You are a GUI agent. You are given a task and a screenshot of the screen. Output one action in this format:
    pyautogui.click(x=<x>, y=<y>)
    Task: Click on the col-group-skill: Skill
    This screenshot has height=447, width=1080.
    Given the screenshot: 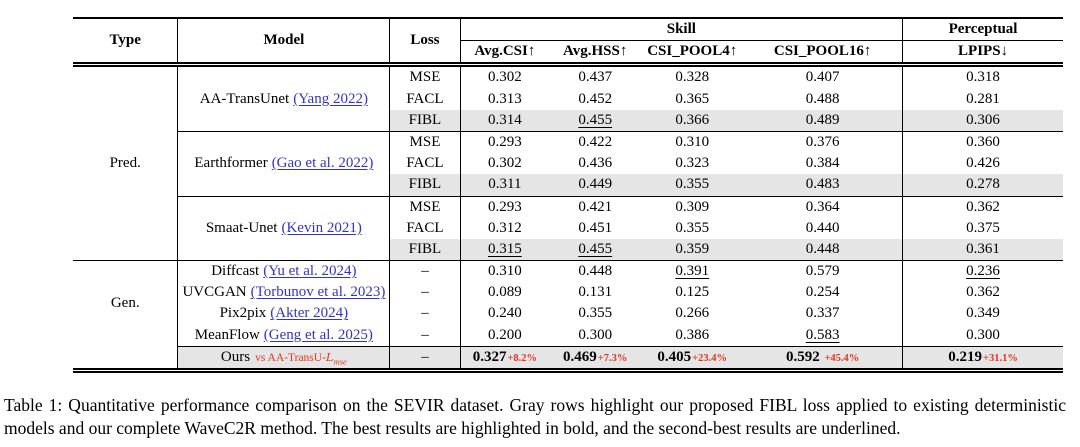 What is the action you would take?
    pyautogui.click(x=682, y=29)
    